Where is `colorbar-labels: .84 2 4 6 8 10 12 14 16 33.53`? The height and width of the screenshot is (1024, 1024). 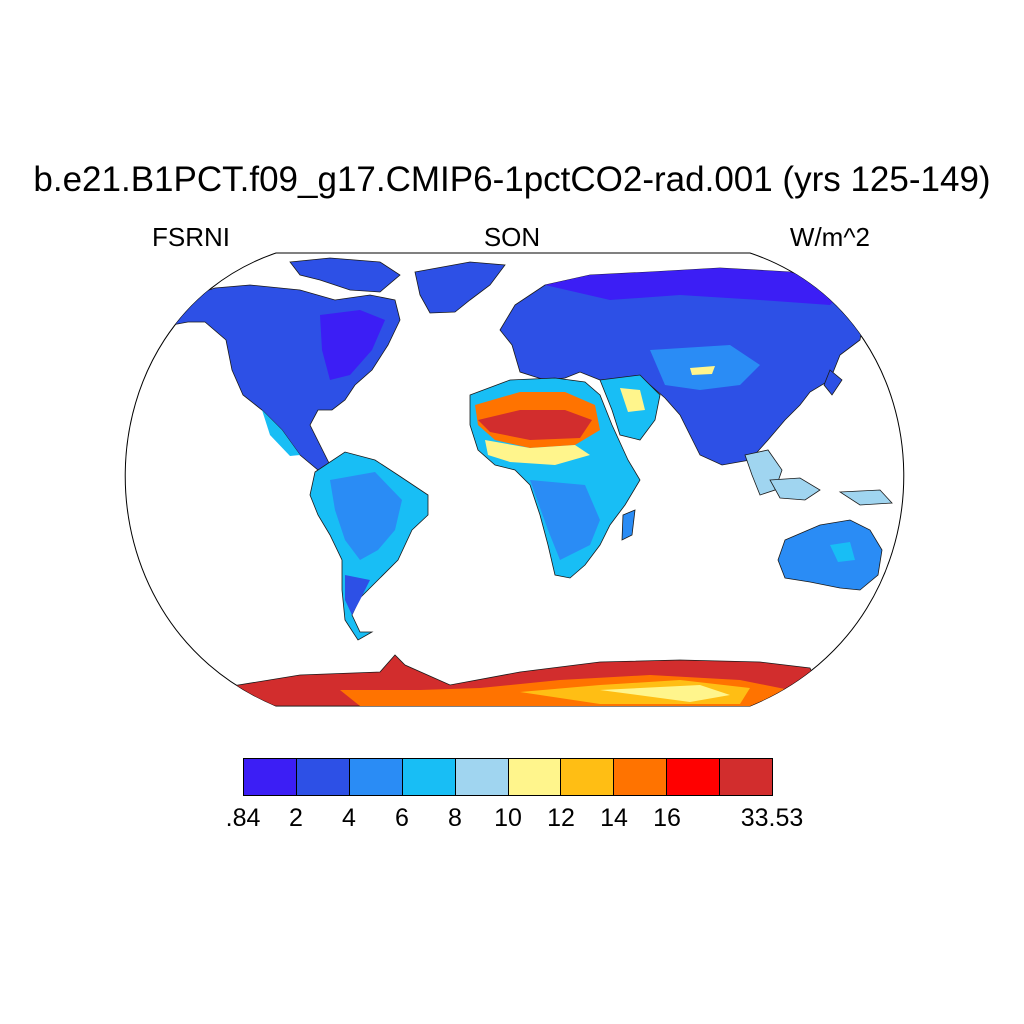
colorbar-labels: .84 2 4 6 8 10 12 14 16 33.53 is located at coordinates (512, 821).